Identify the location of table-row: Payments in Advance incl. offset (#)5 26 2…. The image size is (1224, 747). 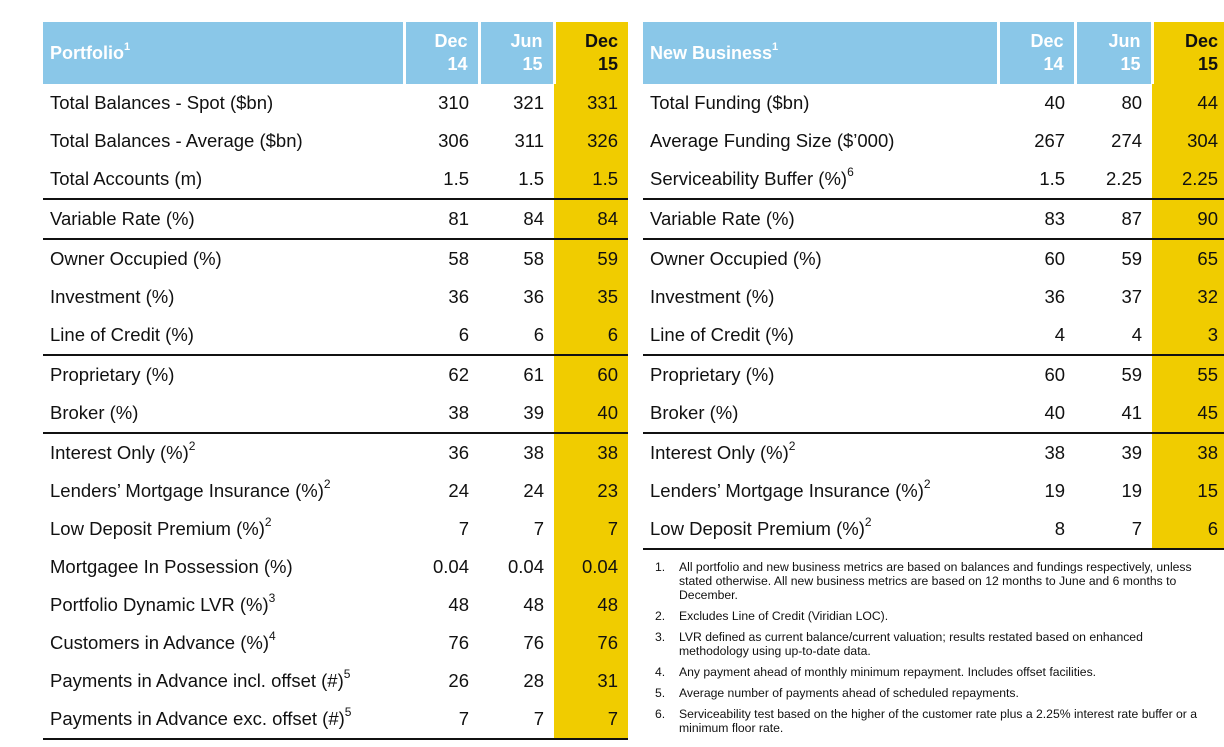
(335, 681).